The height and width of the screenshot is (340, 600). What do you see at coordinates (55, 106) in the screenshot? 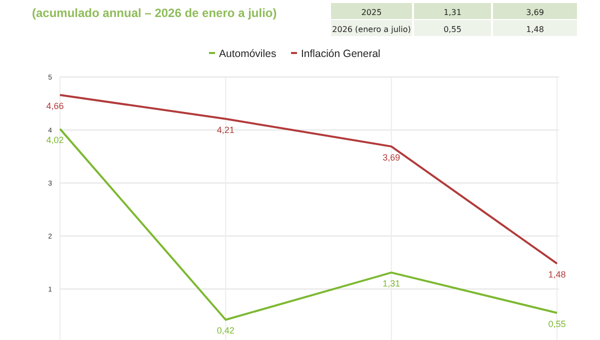
I see `data-label: 4,66` at bounding box center [55, 106].